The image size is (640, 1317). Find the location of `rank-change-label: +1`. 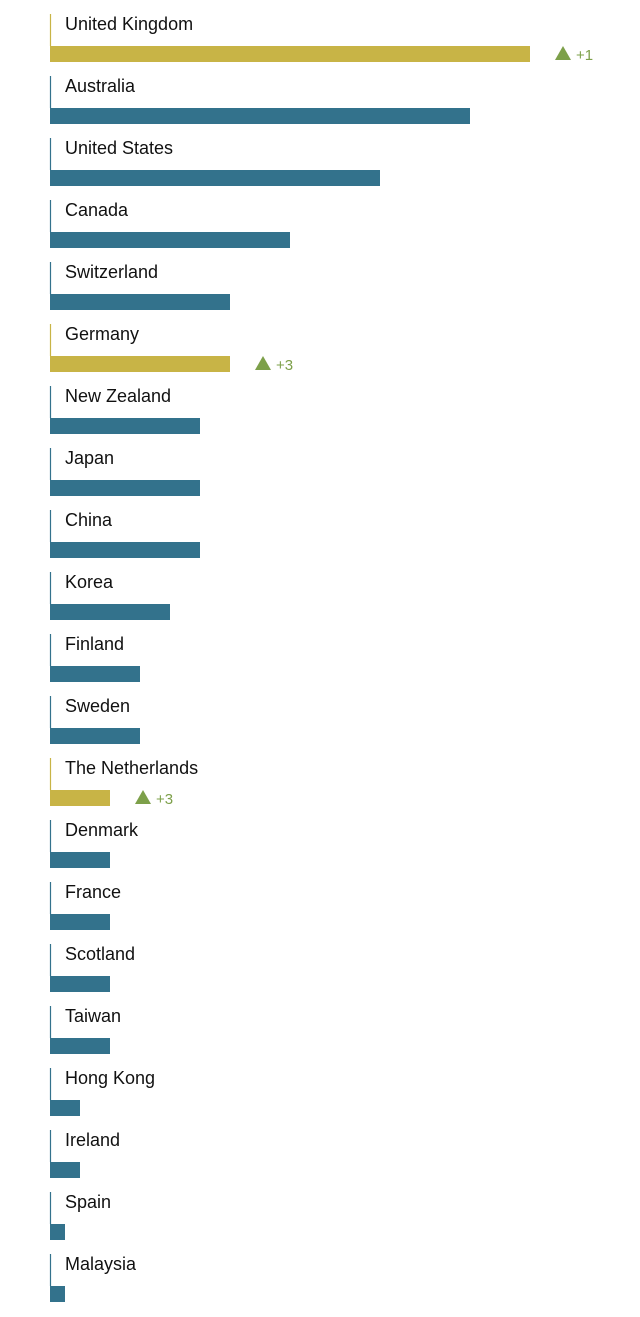

rank-change-label: +1 is located at coordinates (584, 55).